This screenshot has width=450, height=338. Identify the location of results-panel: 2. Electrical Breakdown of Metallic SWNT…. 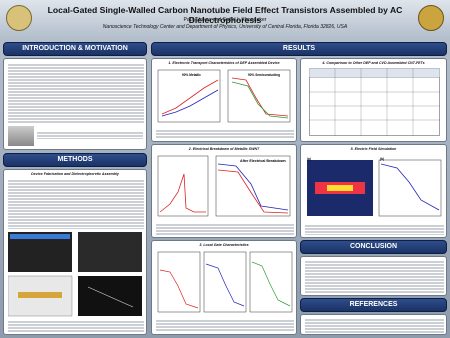
(224, 191).